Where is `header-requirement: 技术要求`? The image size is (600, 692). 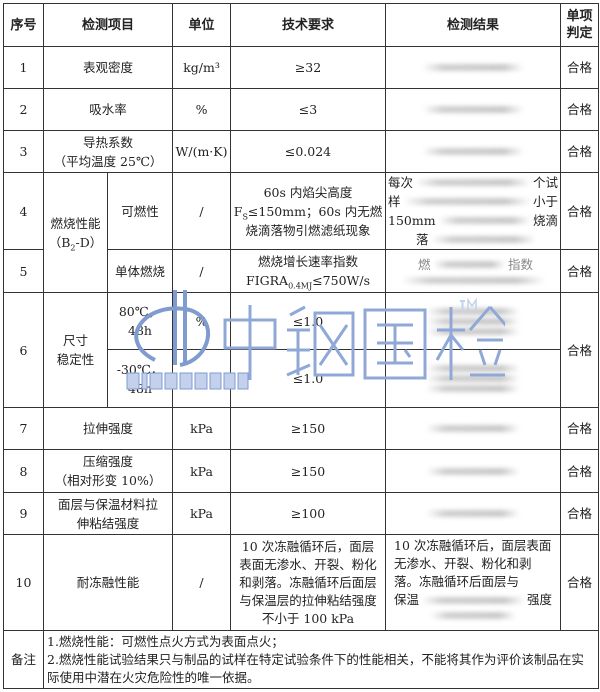 header-requirement: 技术要求 is located at coordinates (308, 25).